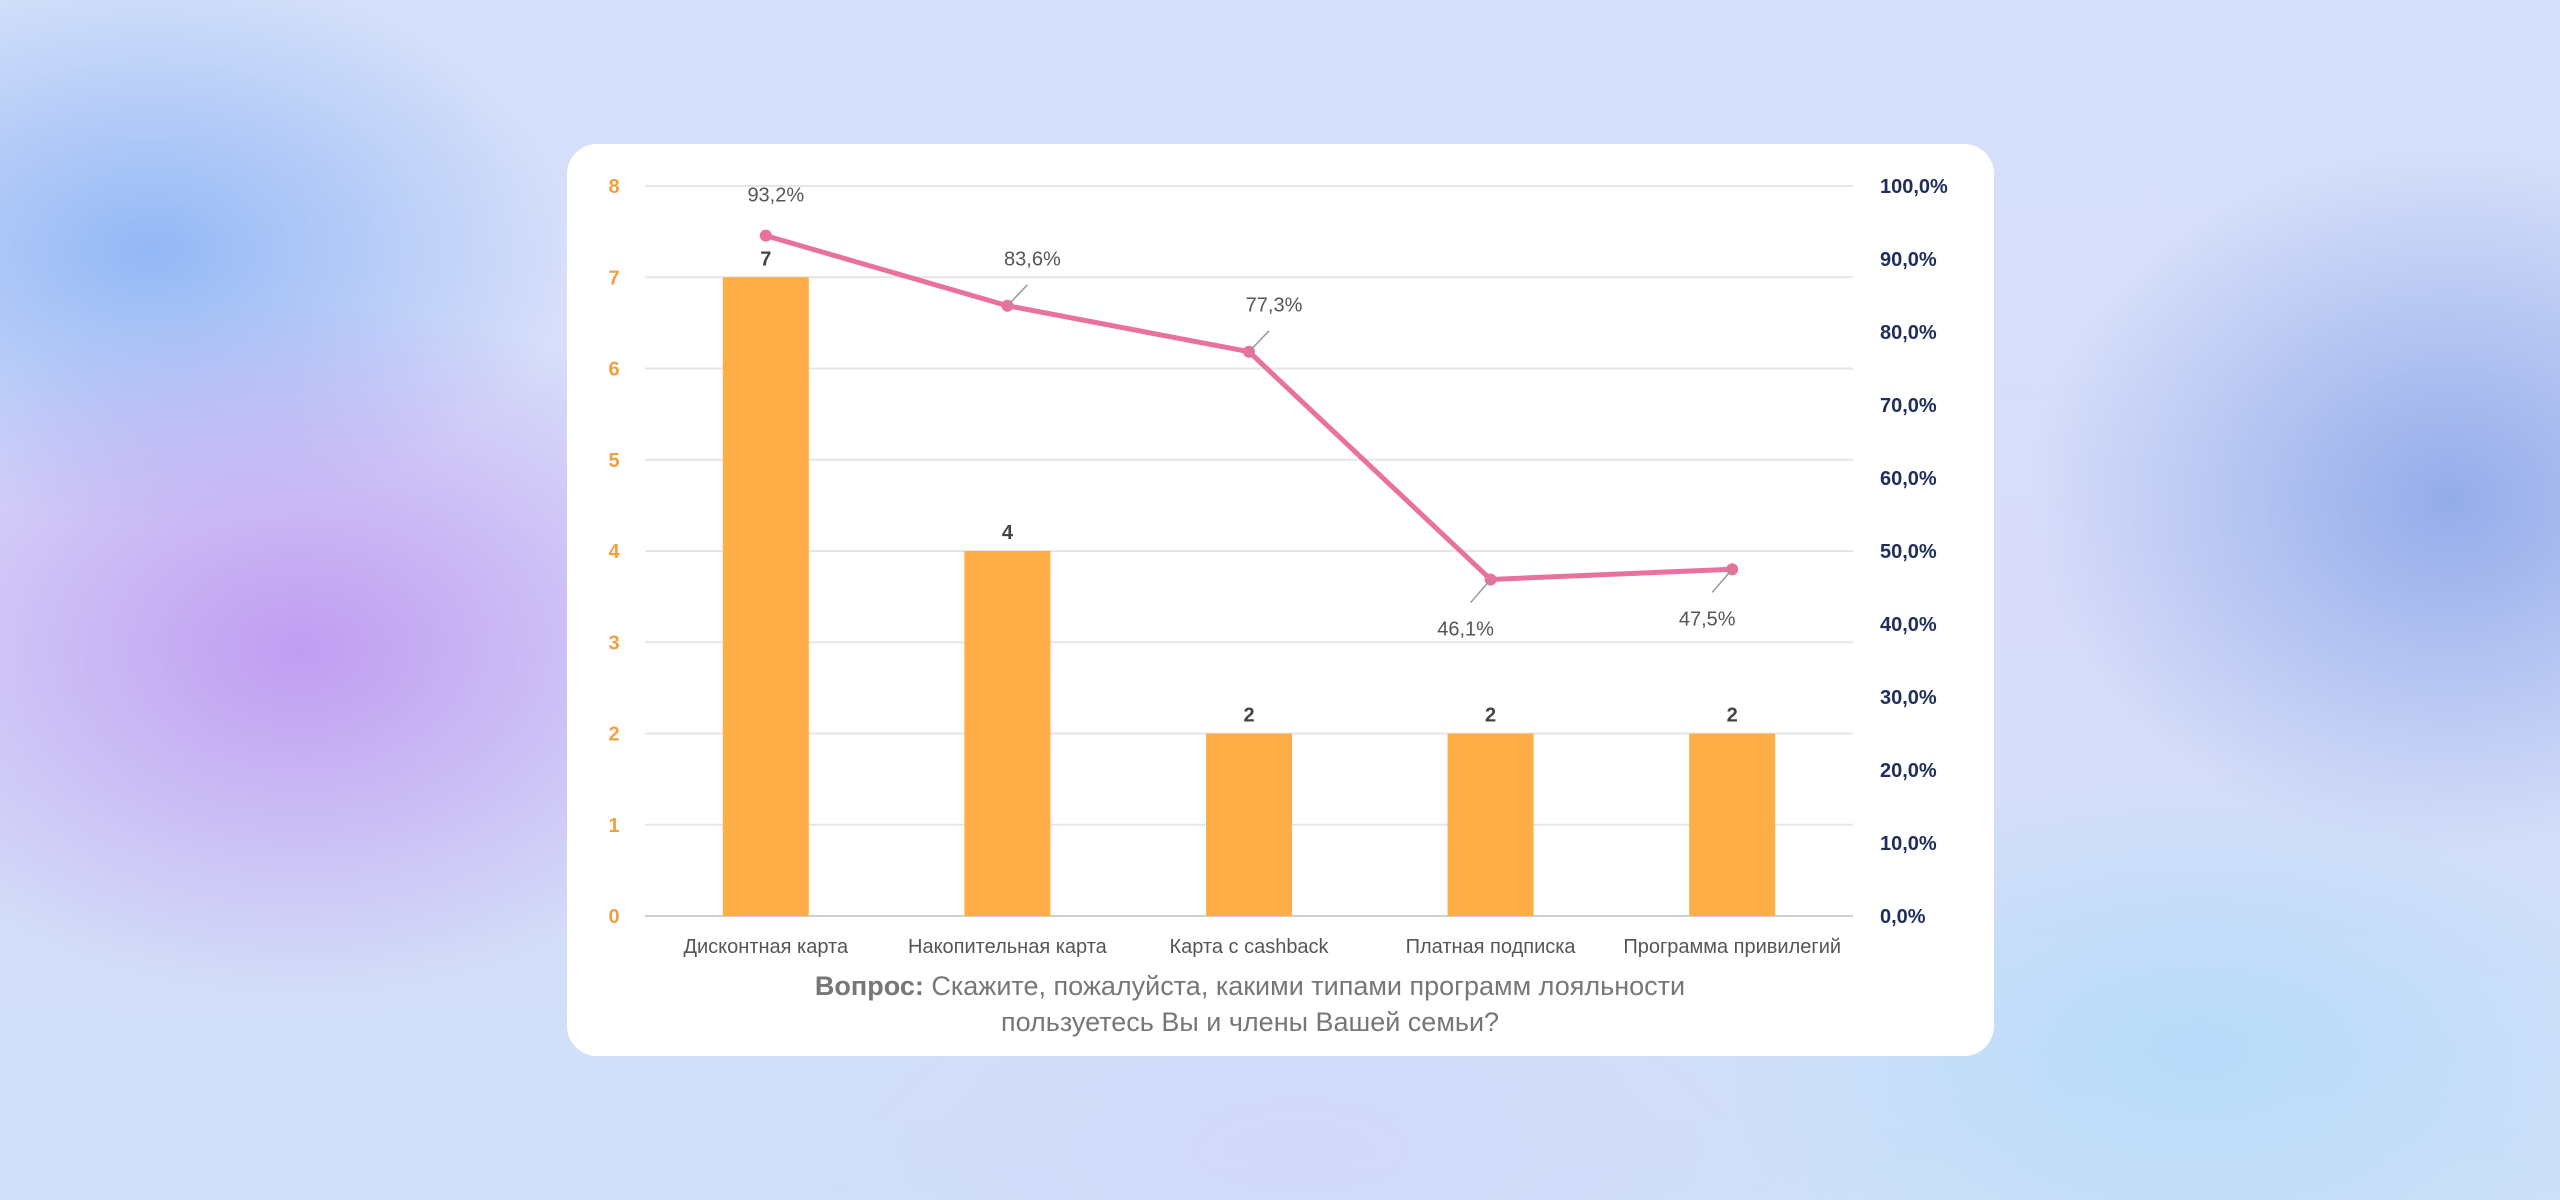  Describe the element at coordinates (613, 826) in the screenshot. I see `left-axis-tick: 1` at that location.